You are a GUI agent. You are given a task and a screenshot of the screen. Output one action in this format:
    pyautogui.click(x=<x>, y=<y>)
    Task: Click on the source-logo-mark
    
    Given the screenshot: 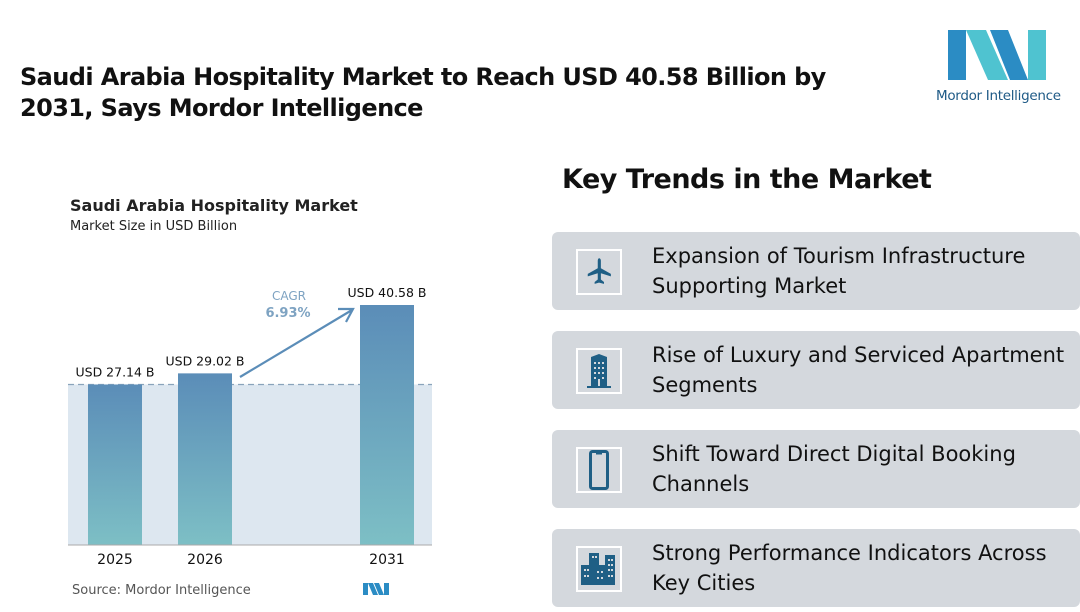 What is the action you would take?
    pyautogui.click(x=376, y=589)
    